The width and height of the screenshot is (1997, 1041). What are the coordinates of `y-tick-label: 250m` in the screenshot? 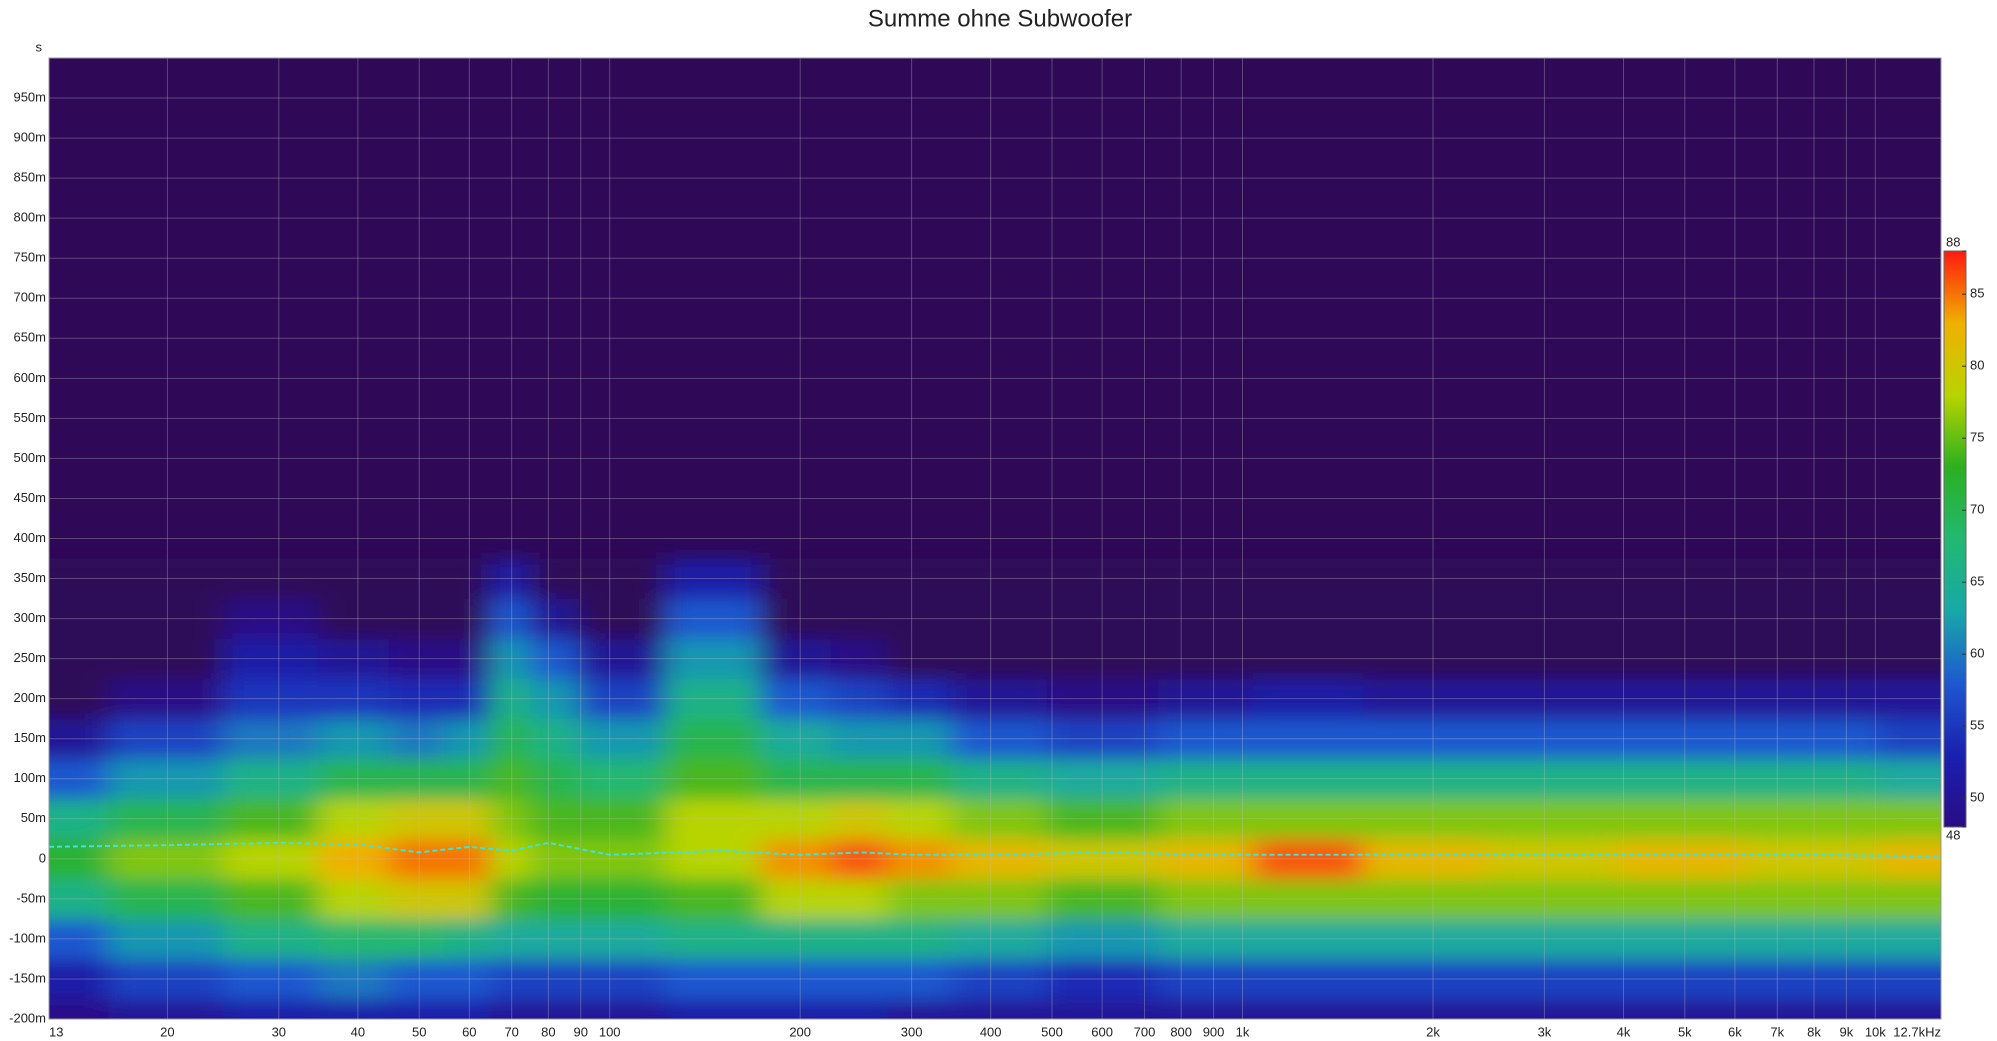 It's located at (29, 657).